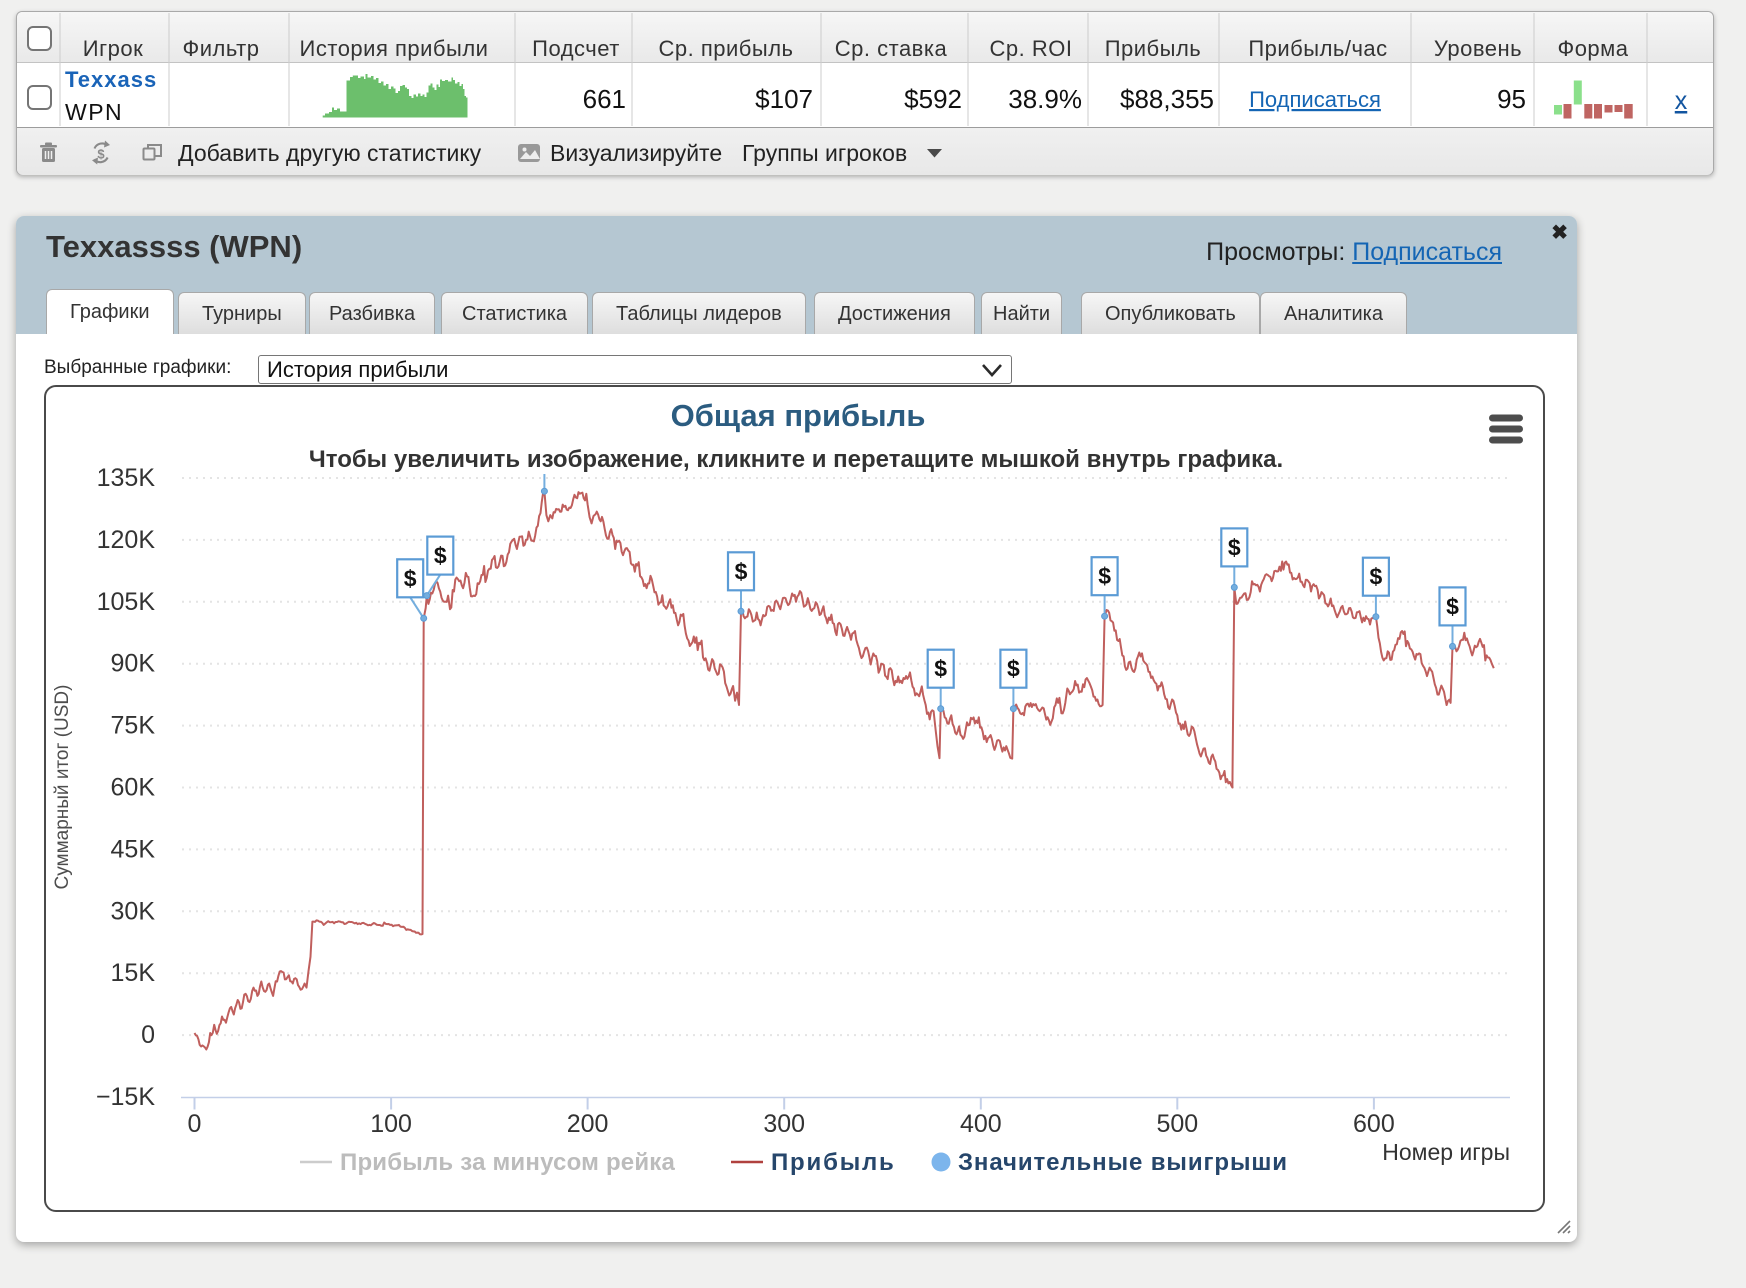 The width and height of the screenshot is (1746, 1288). I want to click on svg-text: Ср. ROI, so click(1031, 48).